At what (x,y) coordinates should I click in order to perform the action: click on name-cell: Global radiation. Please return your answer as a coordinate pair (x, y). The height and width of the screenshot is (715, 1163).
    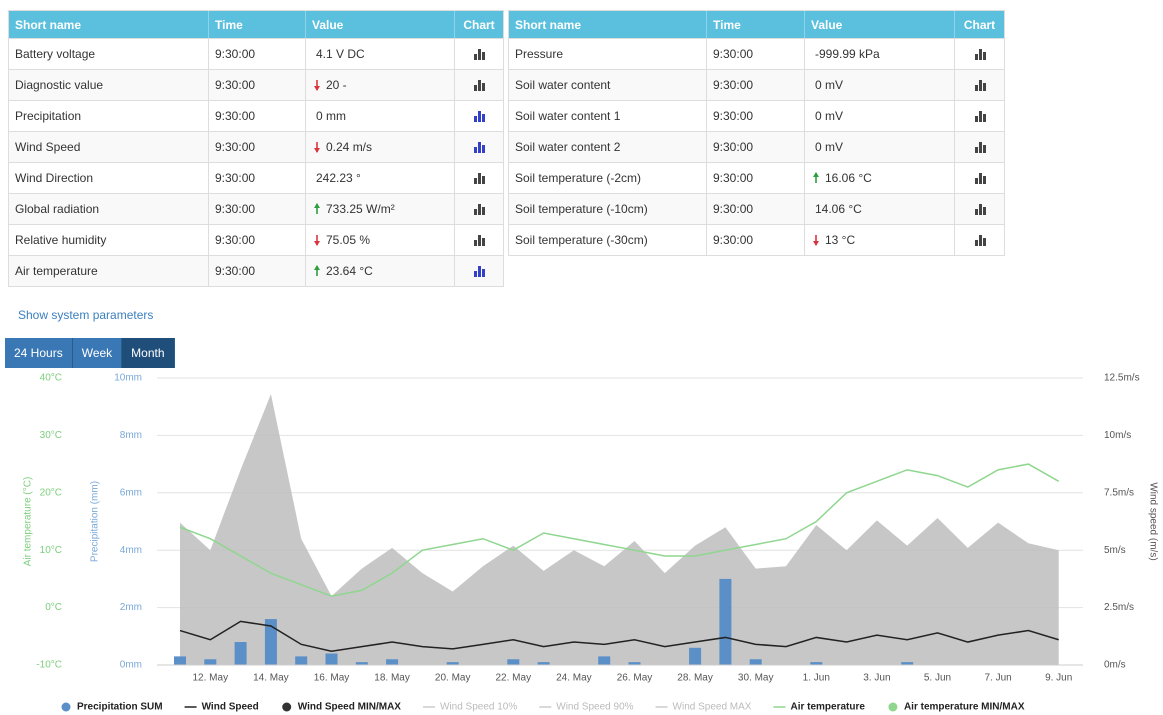
    Looking at the image, I should click on (57, 209).